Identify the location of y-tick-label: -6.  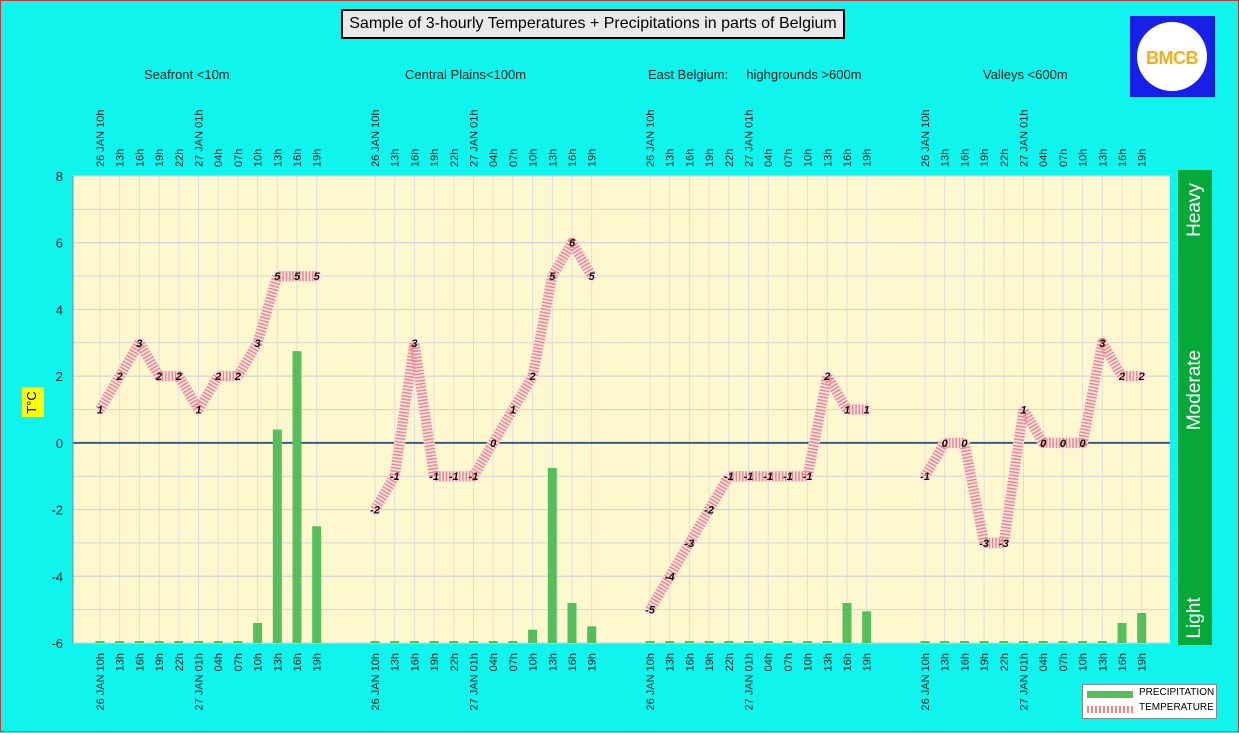
(57, 643).